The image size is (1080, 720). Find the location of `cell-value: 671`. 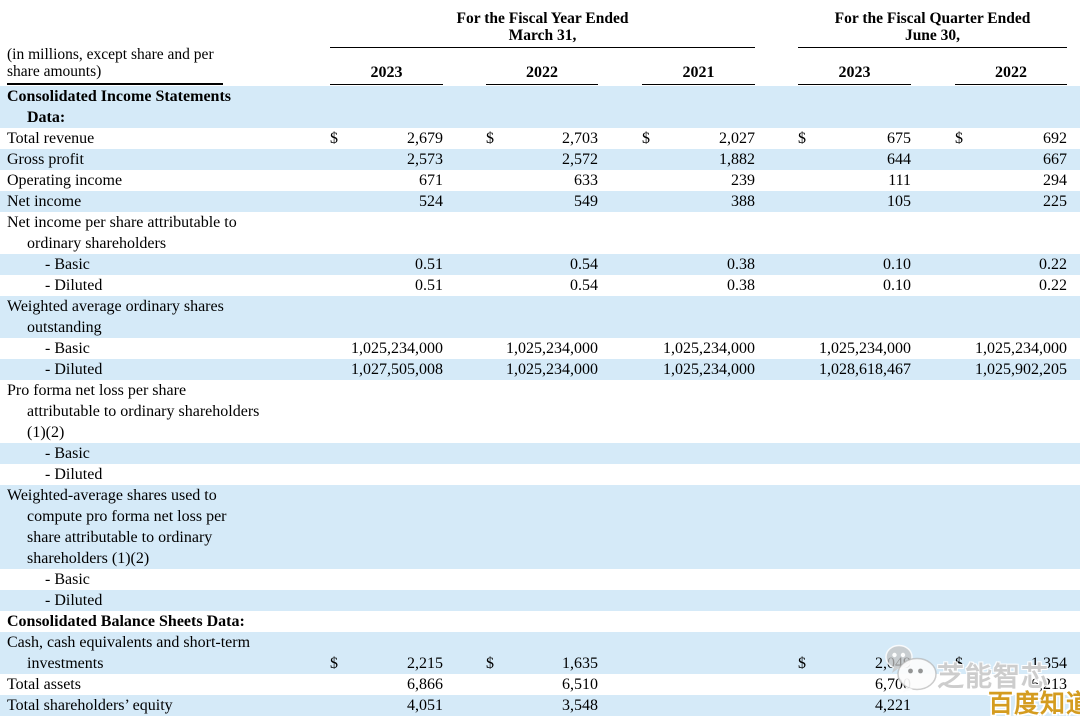

cell-value: 671 is located at coordinates (431, 180).